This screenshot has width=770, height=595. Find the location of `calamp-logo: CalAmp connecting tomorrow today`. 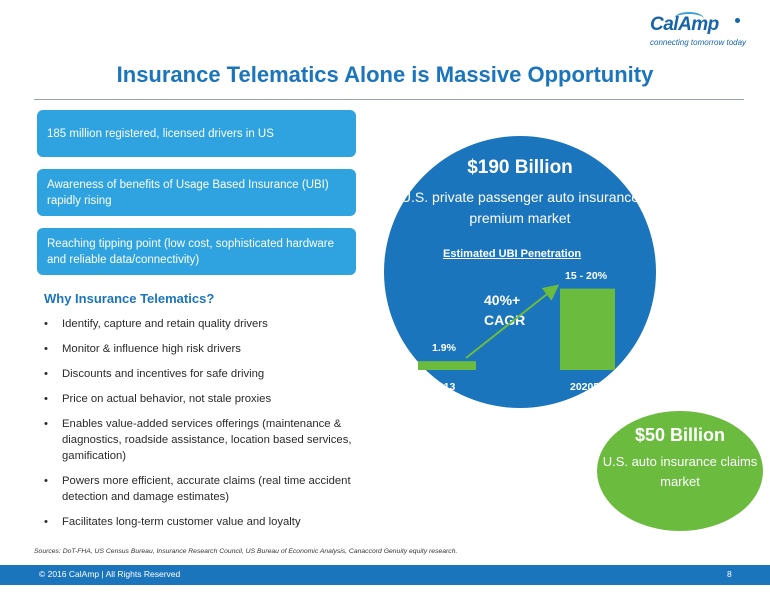

calamp-logo: CalAmp connecting tomorrow today is located at coordinates (695, 31).